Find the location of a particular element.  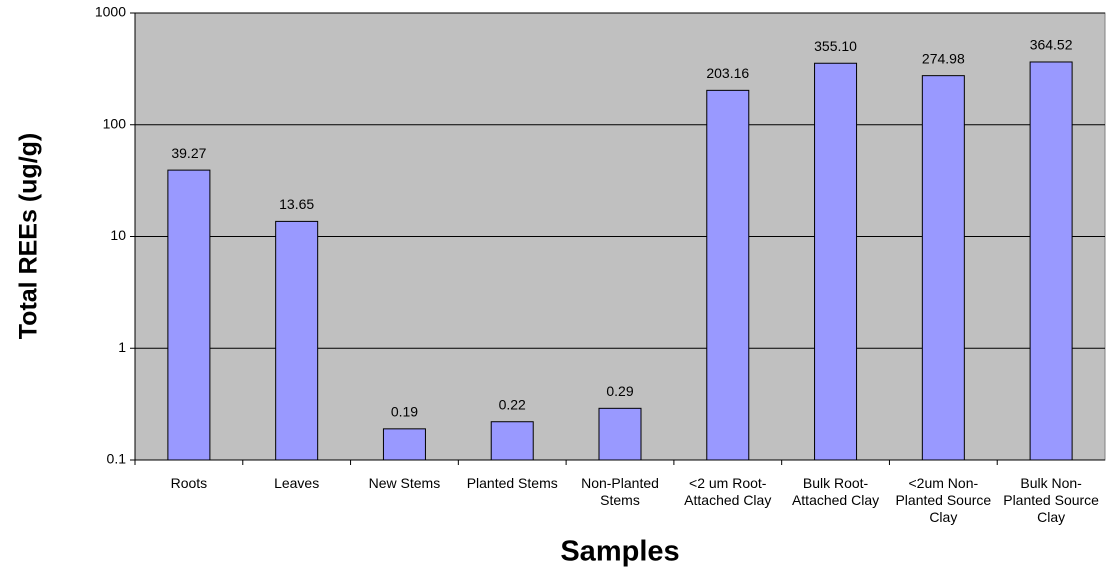

y-tick-label: 0.1 is located at coordinates (117, 459).